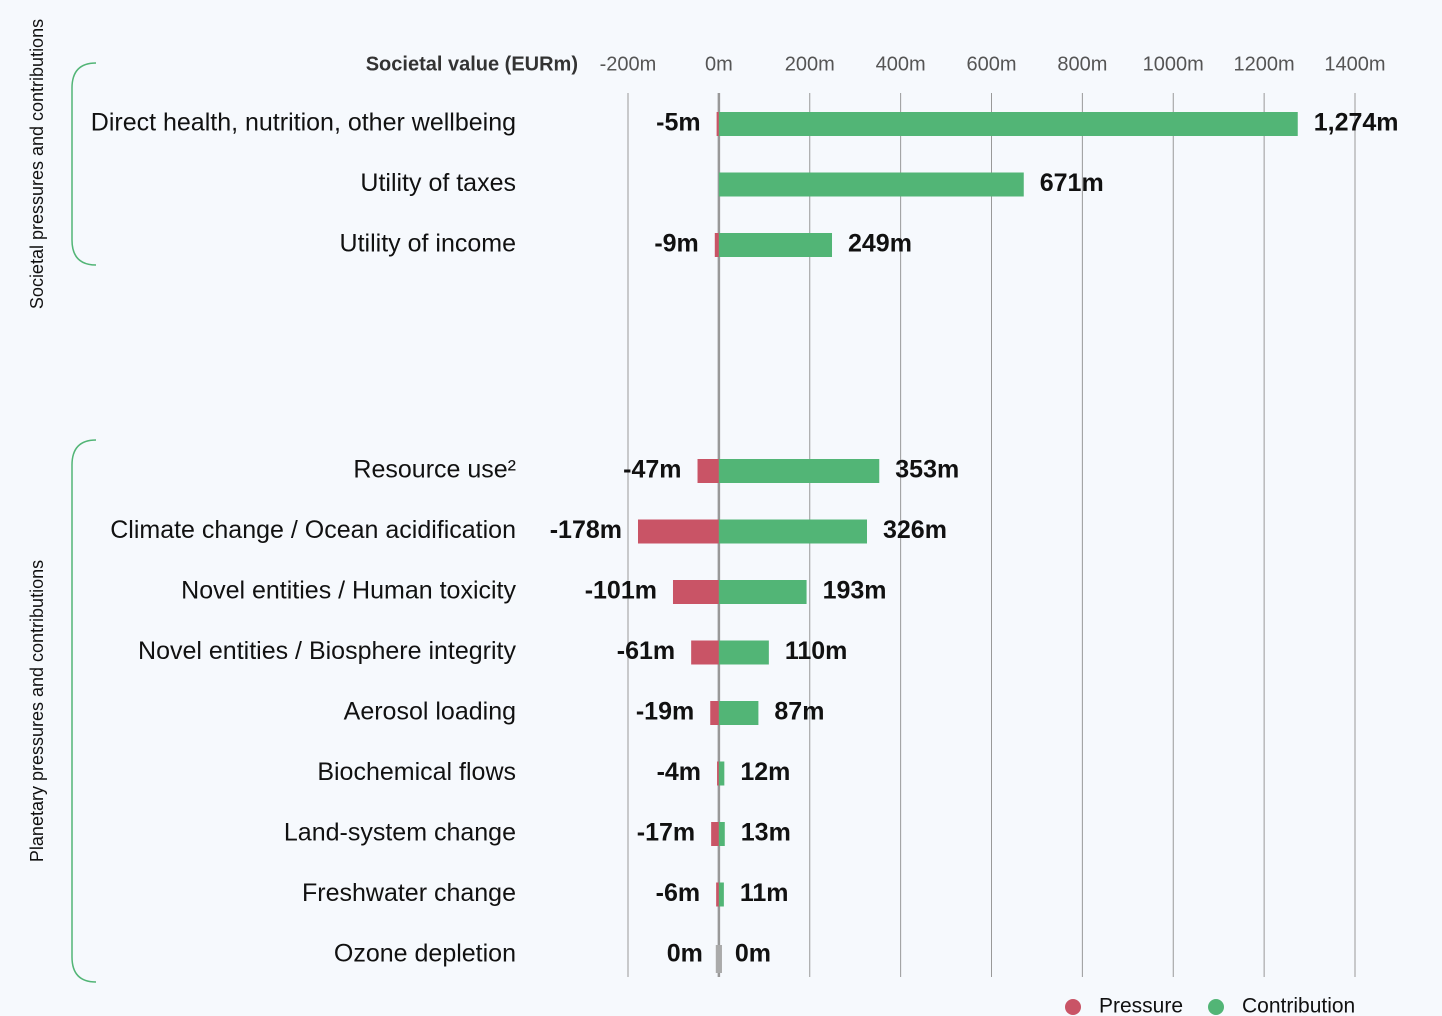  Describe the element at coordinates (678, 123) in the screenshot. I see `value-label: -5m` at that location.